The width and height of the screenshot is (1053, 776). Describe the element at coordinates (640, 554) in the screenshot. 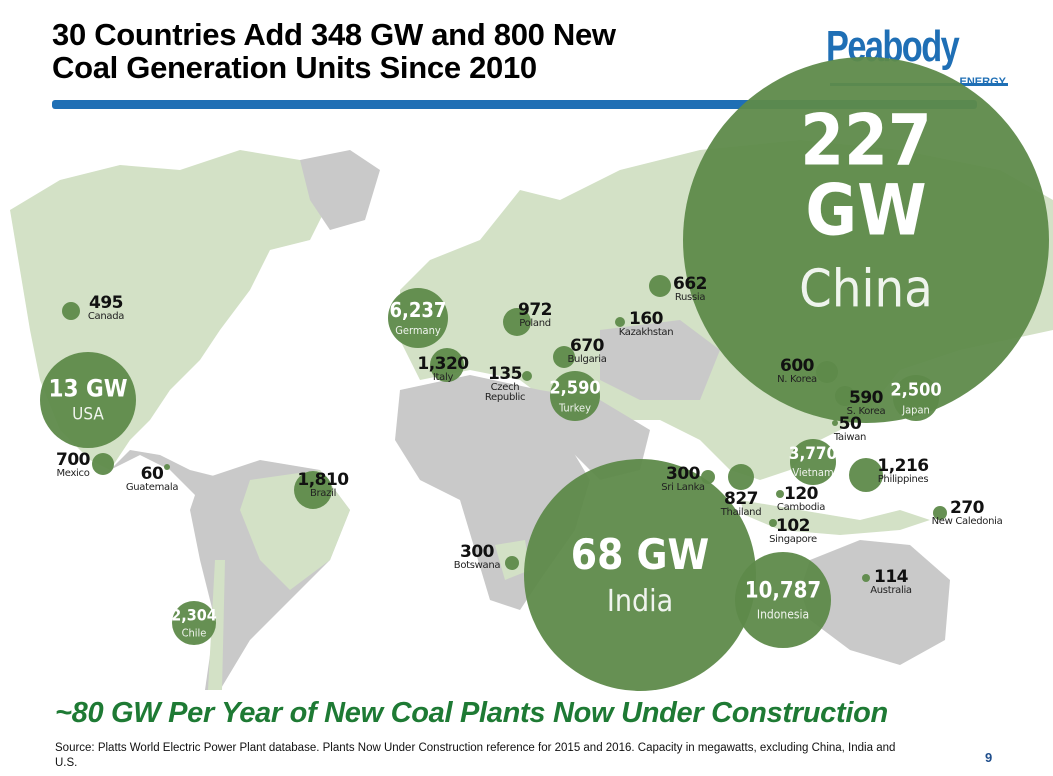

I see `capacity-value: 68 GW` at that location.